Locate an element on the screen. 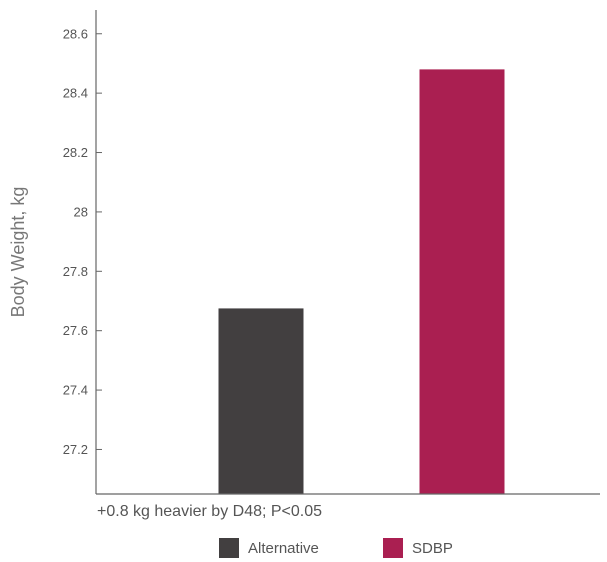 This screenshot has height=562, width=607. y-tick-label: 27.4 is located at coordinates (75, 390).